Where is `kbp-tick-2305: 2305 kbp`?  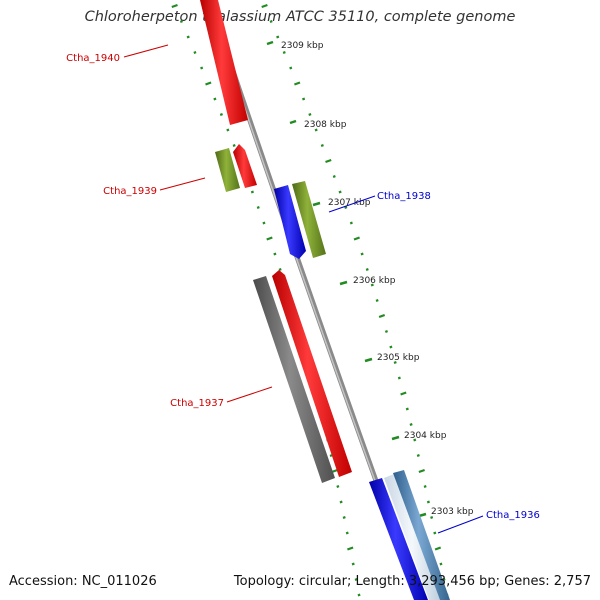
kbp-tick-2305: 2305 kbp is located at coordinates (392, 358).